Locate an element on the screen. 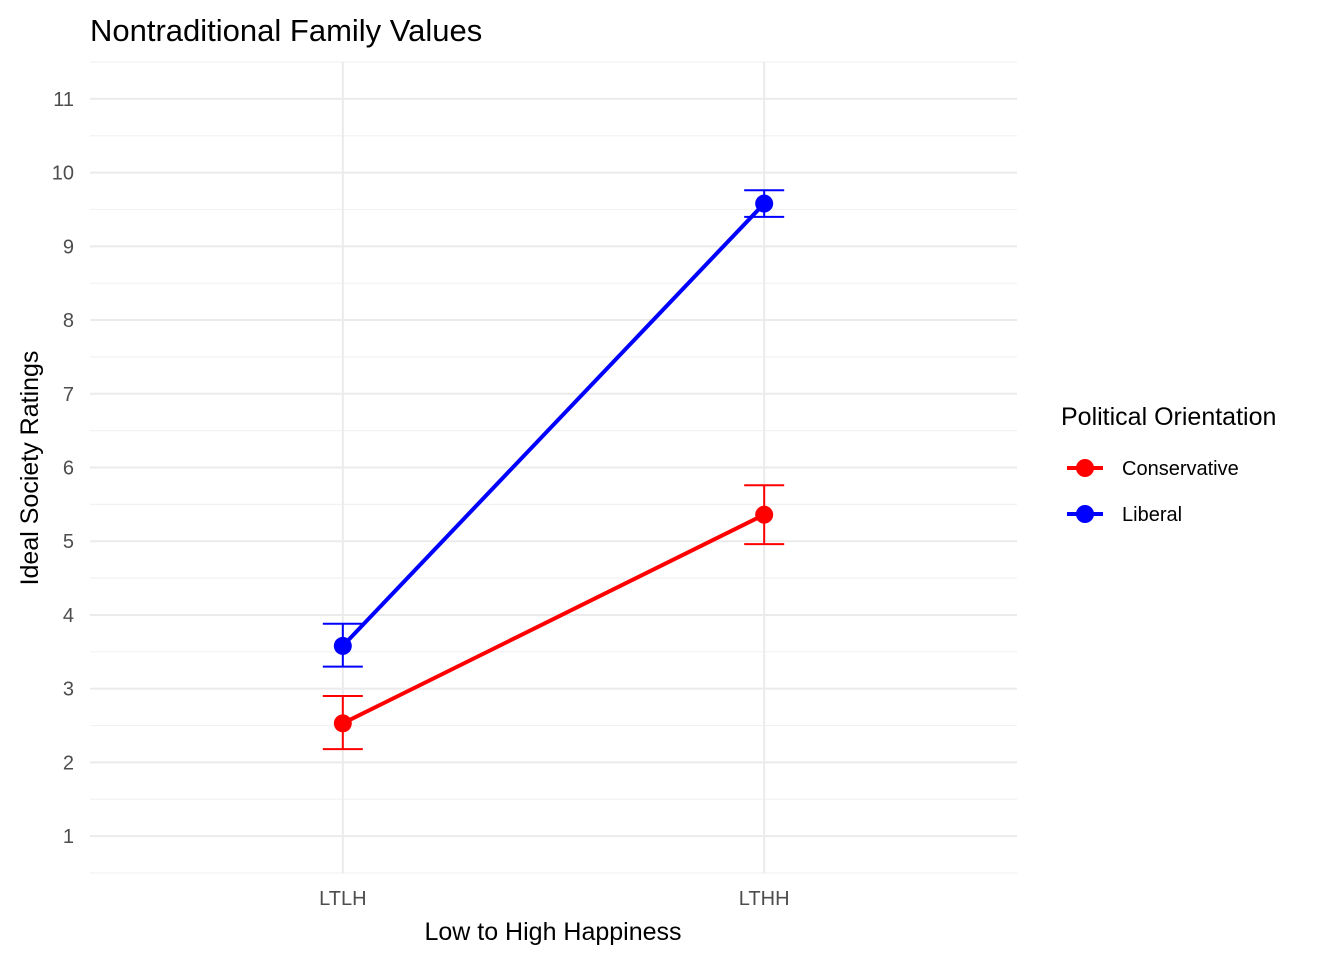  y-tick-label: 6 is located at coordinates (68, 469).